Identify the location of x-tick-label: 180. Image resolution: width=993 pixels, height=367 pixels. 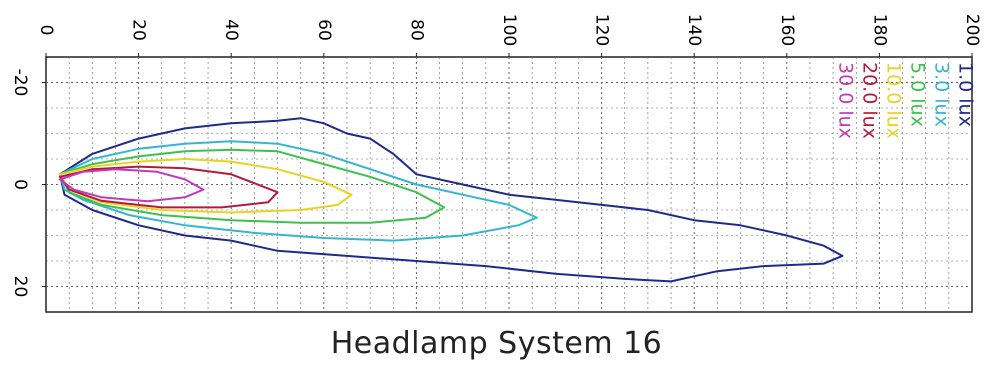
(879, 30).